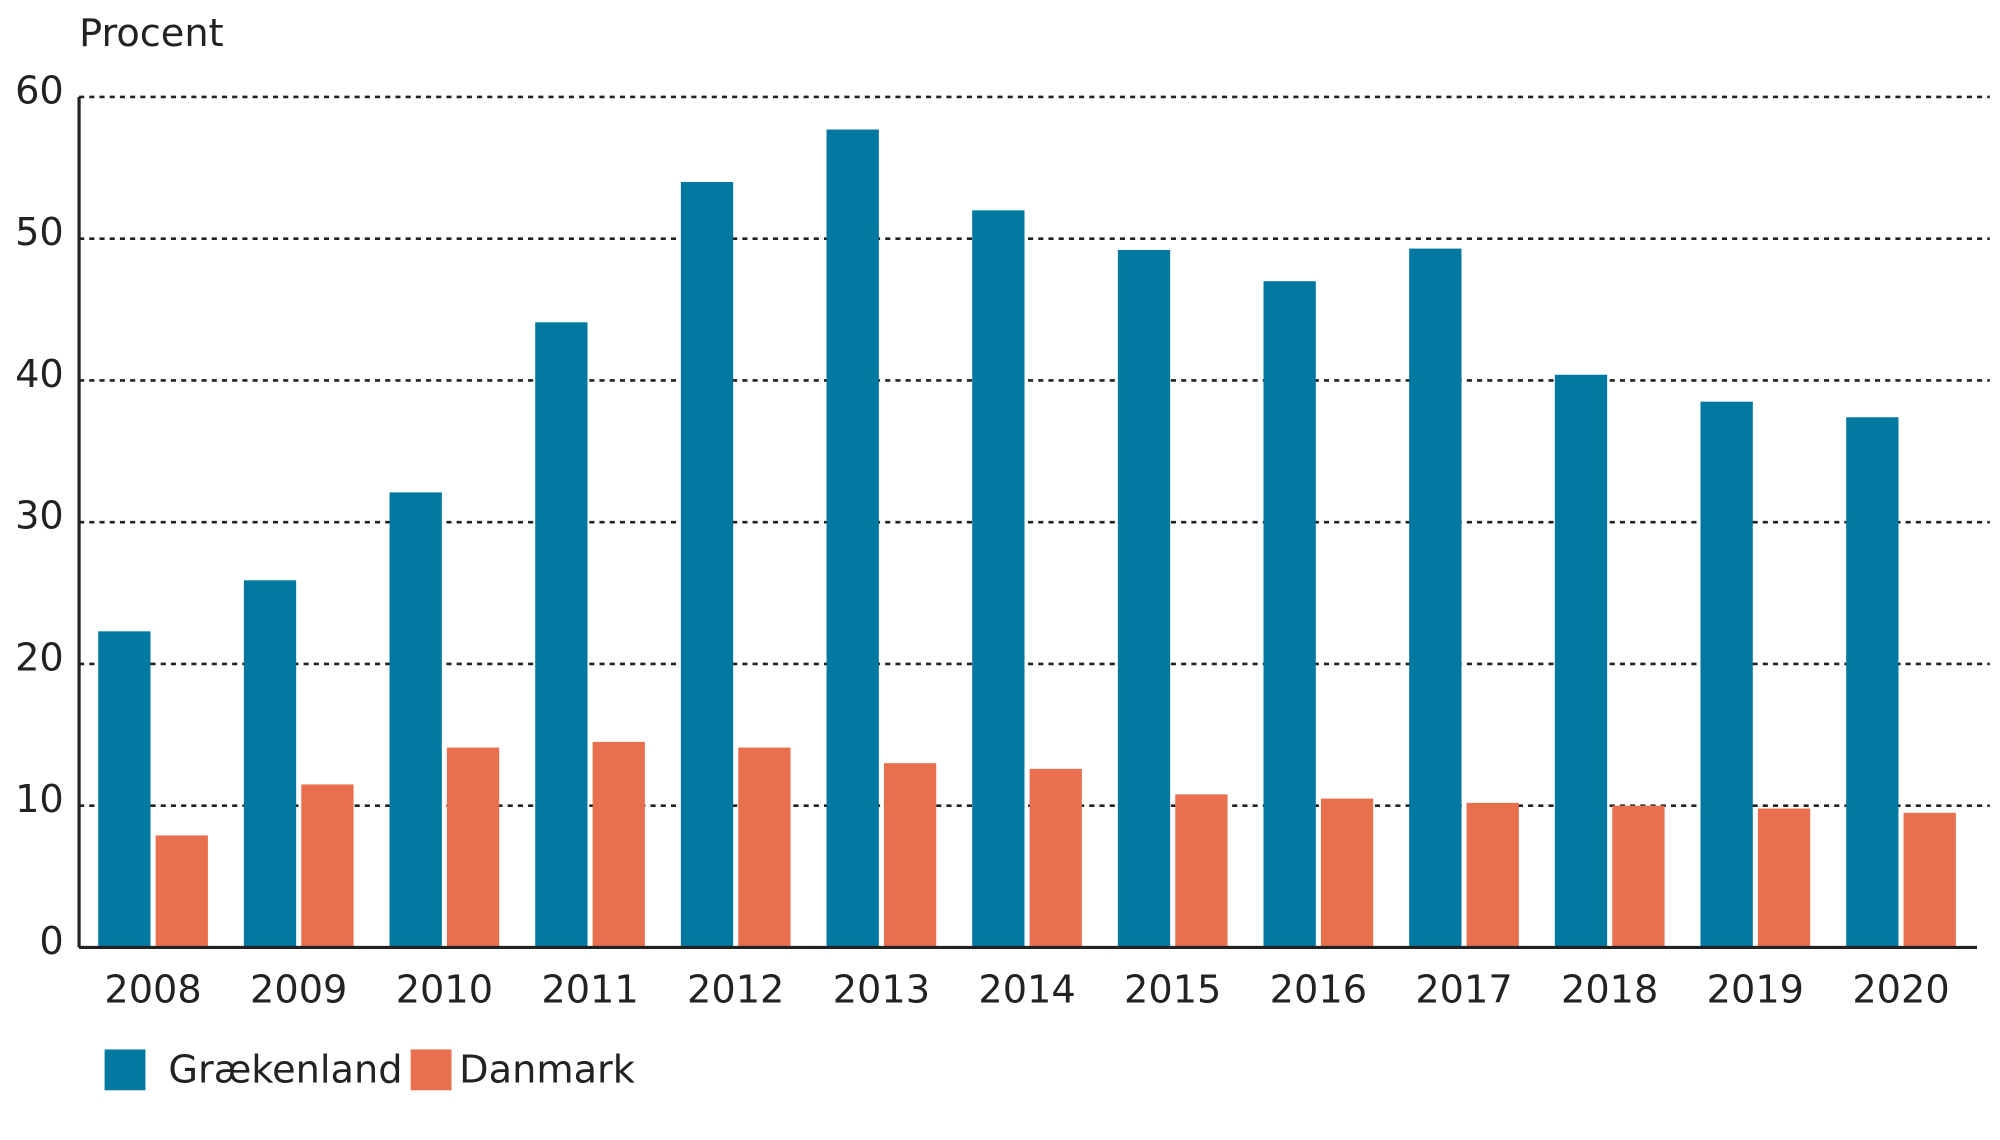 Image resolution: width=2000 pixels, height=1140 pixels. I want to click on y-tick-label: 20, so click(39, 657).